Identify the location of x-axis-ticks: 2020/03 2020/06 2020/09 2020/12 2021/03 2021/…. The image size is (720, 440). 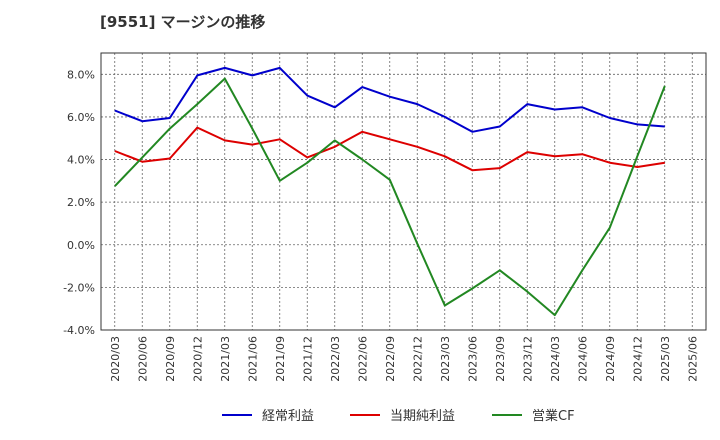
(404, 359).